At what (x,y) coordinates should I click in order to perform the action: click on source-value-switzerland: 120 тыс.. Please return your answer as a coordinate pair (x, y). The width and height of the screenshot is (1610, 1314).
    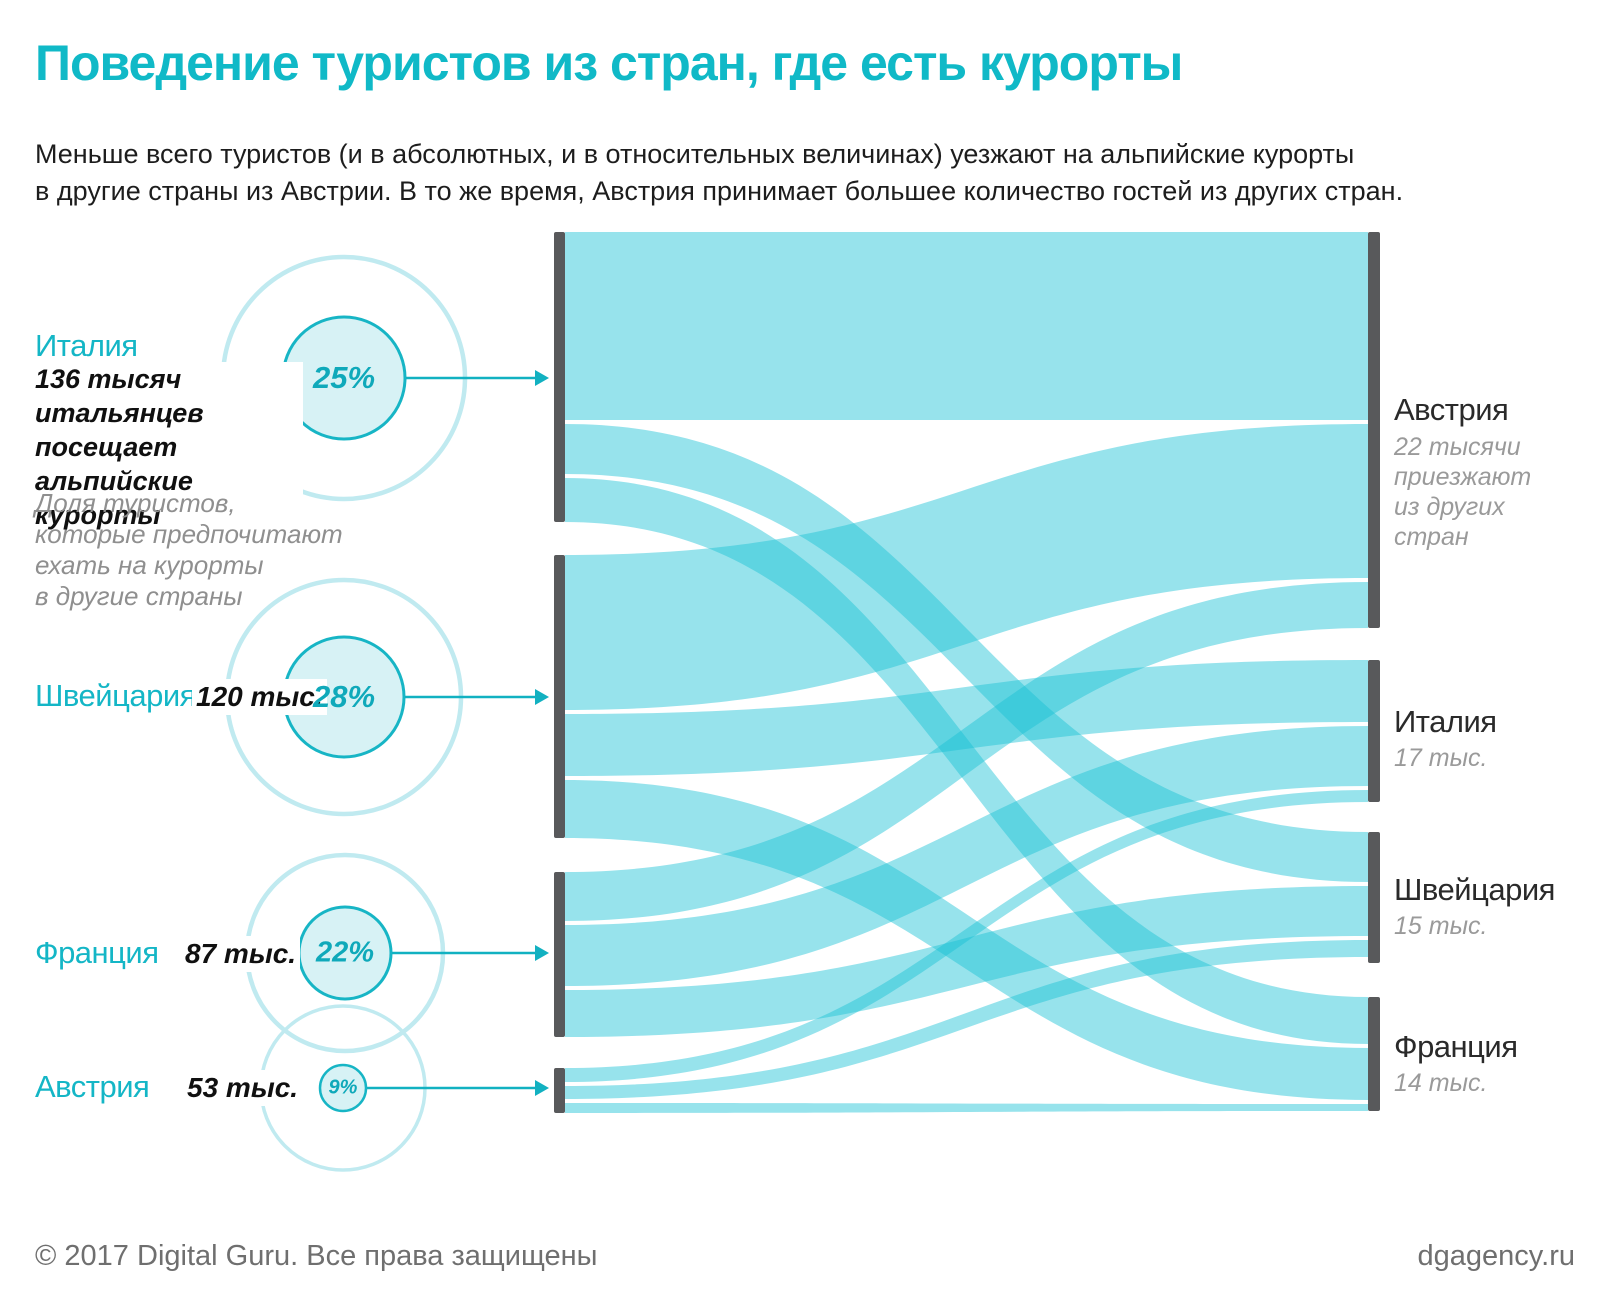
    Looking at the image, I should click on (259, 697).